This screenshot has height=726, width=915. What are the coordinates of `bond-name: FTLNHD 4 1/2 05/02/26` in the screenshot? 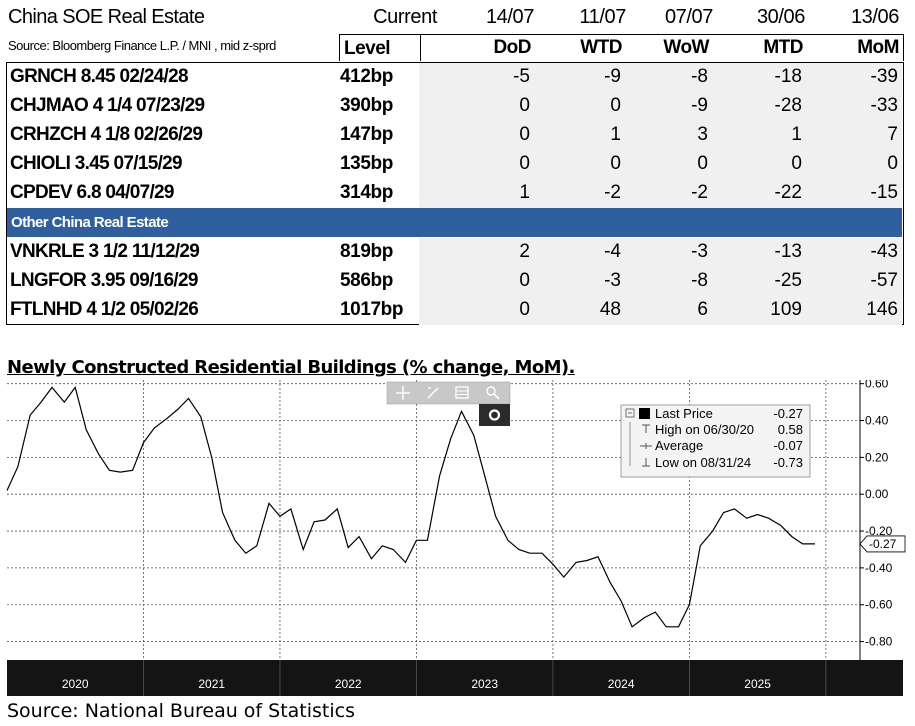 It's located at (104, 309).